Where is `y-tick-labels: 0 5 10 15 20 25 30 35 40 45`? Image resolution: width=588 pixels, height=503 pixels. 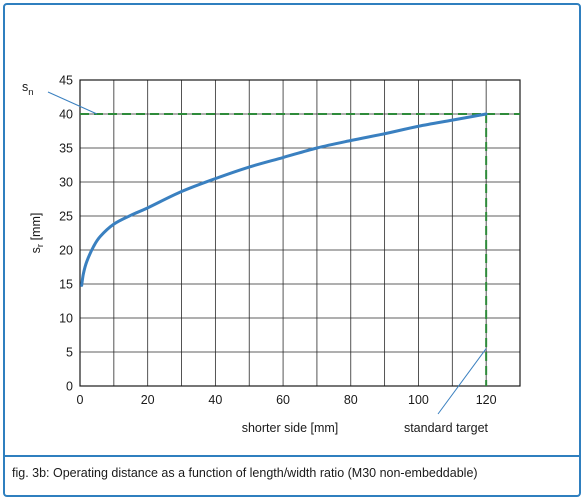
y-tick-labels: 0 5 10 15 20 25 30 35 40 45 is located at coordinates (66, 234).